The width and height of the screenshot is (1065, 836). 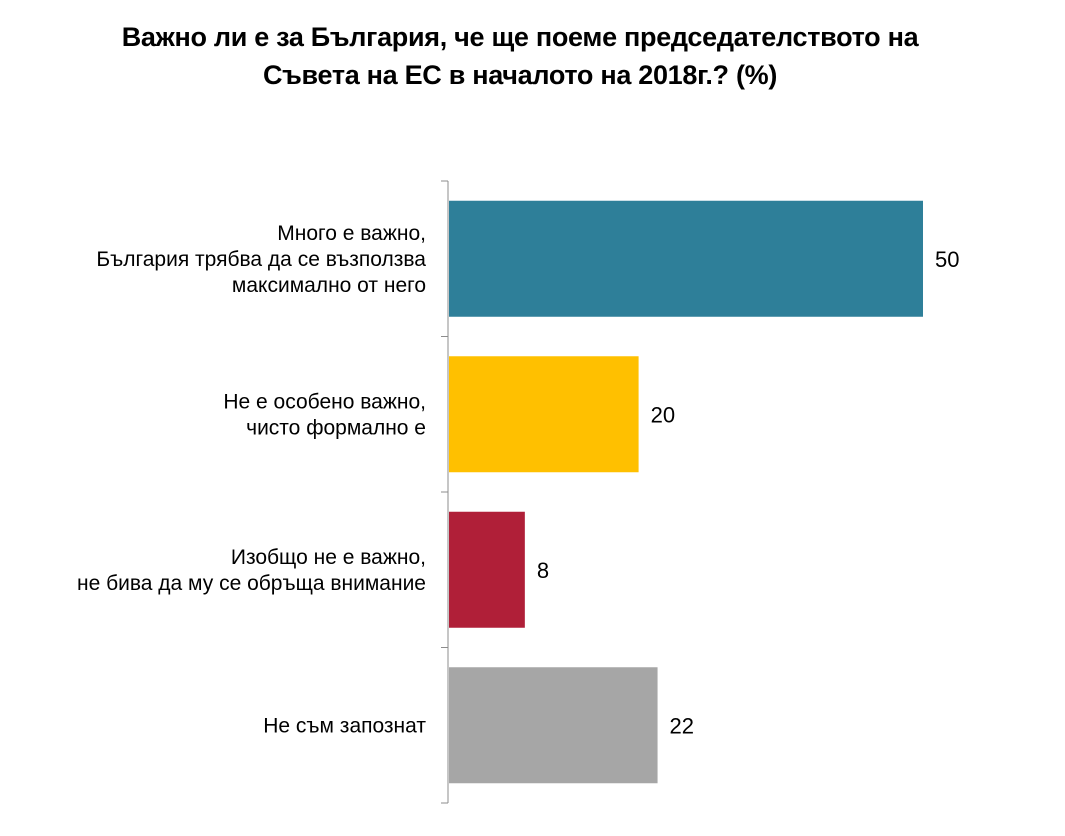 I want to click on chart-title-line-2: Съвета на ЕС в началото на 2018г.? (%), so click(x=520, y=75).